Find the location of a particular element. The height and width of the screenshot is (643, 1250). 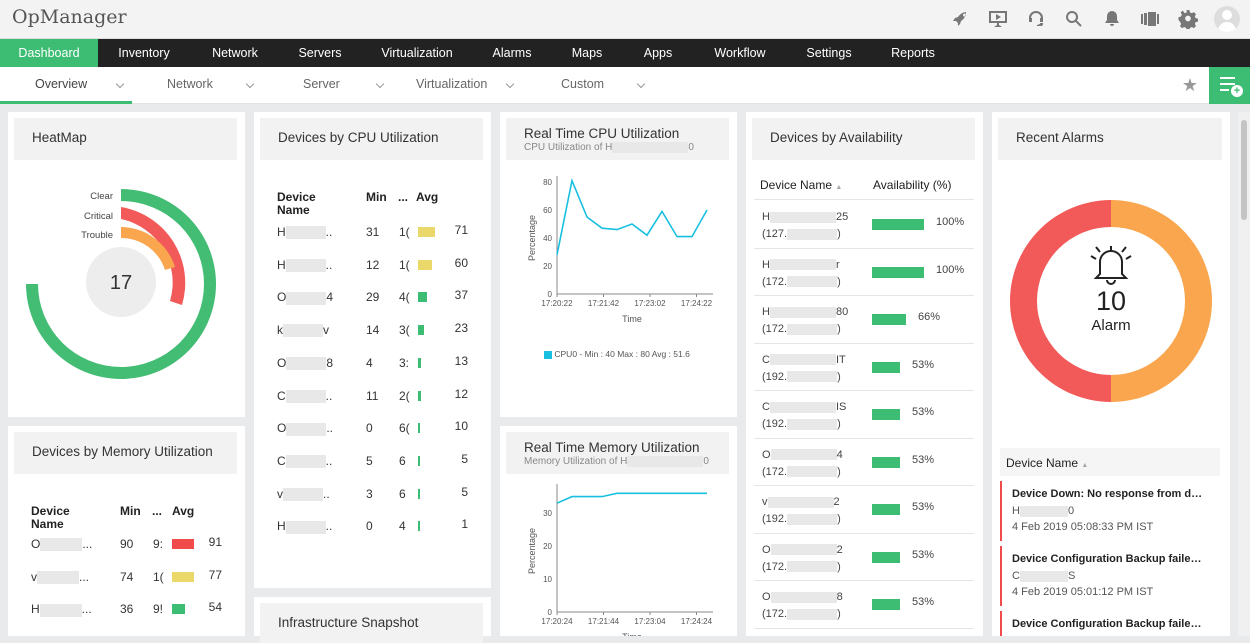

tab-overview: Overview is located at coordinates (66, 85).